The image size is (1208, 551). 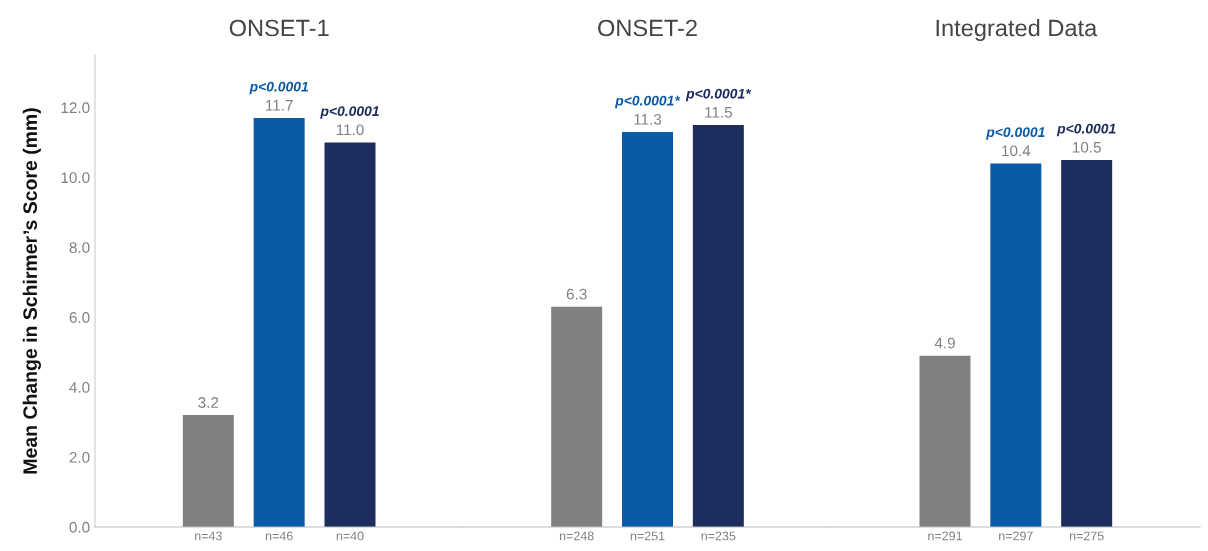 What do you see at coordinates (79, 527) in the screenshot?
I see `y-tick-label: 0.0` at bounding box center [79, 527].